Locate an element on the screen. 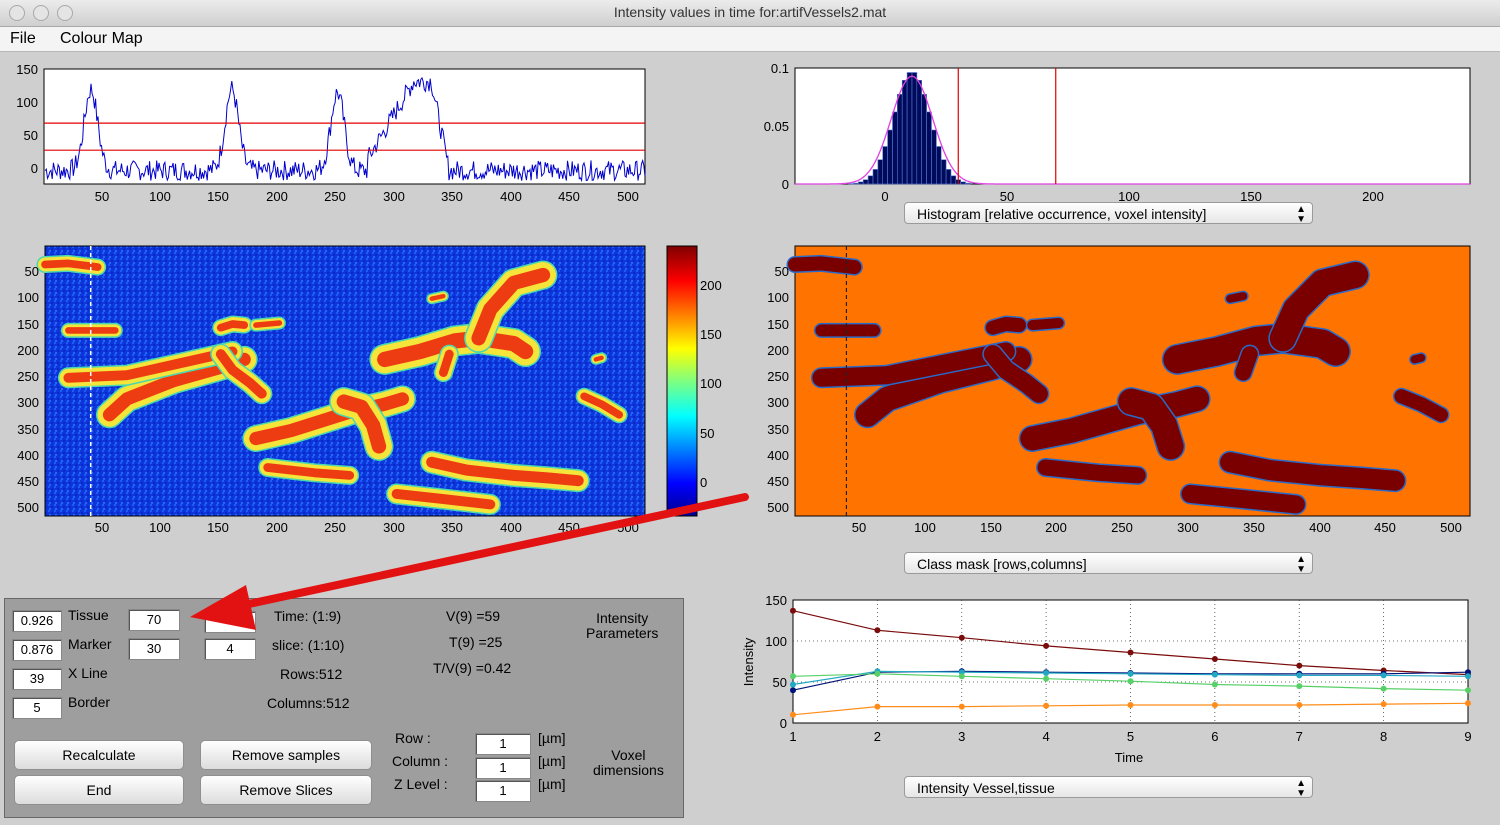 Image resolution: width=1500 pixels, height=825 pixels. y-tick-label: 200 is located at coordinates (778, 350).